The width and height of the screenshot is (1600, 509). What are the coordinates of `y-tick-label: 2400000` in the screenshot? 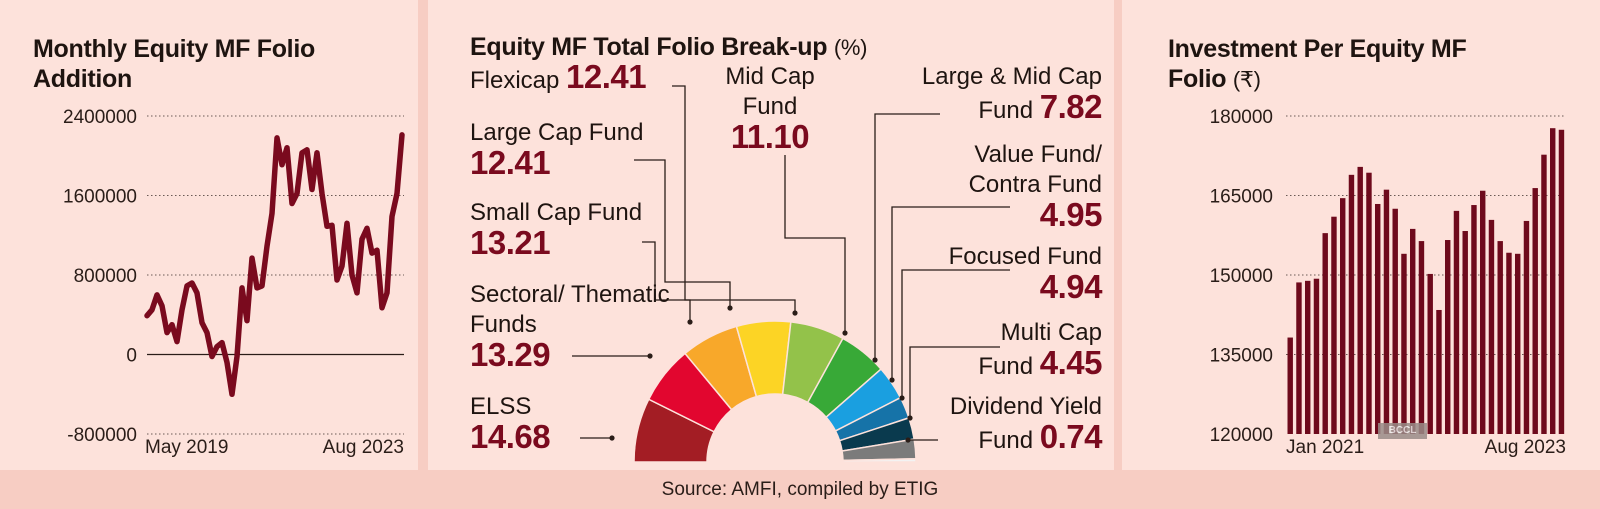 It's located at (100, 117).